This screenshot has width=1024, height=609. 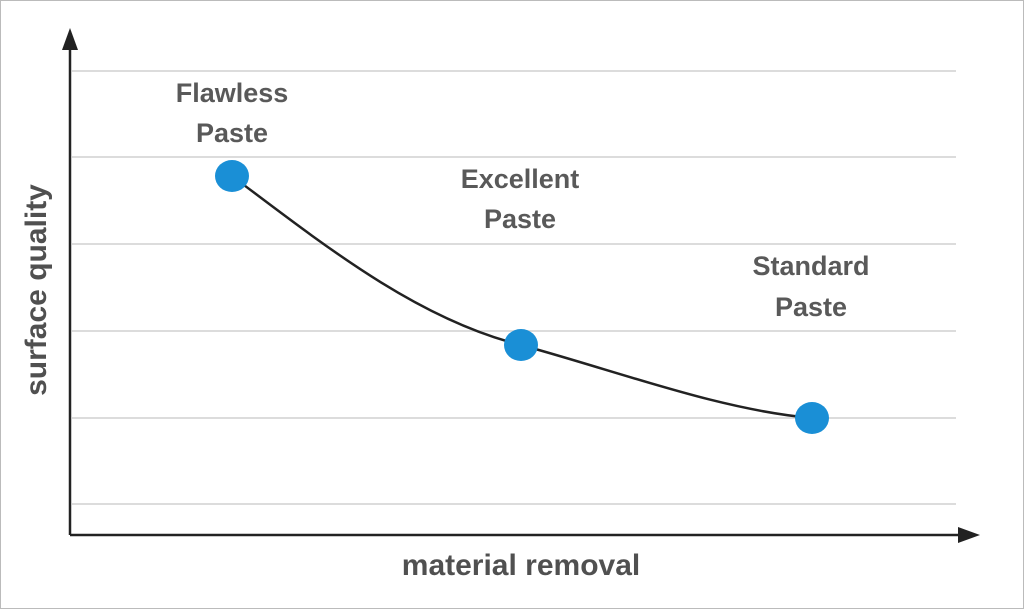 What do you see at coordinates (232, 93) in the screenshot?
I see `point-label: Flawless` at bounding box center [232, 93].